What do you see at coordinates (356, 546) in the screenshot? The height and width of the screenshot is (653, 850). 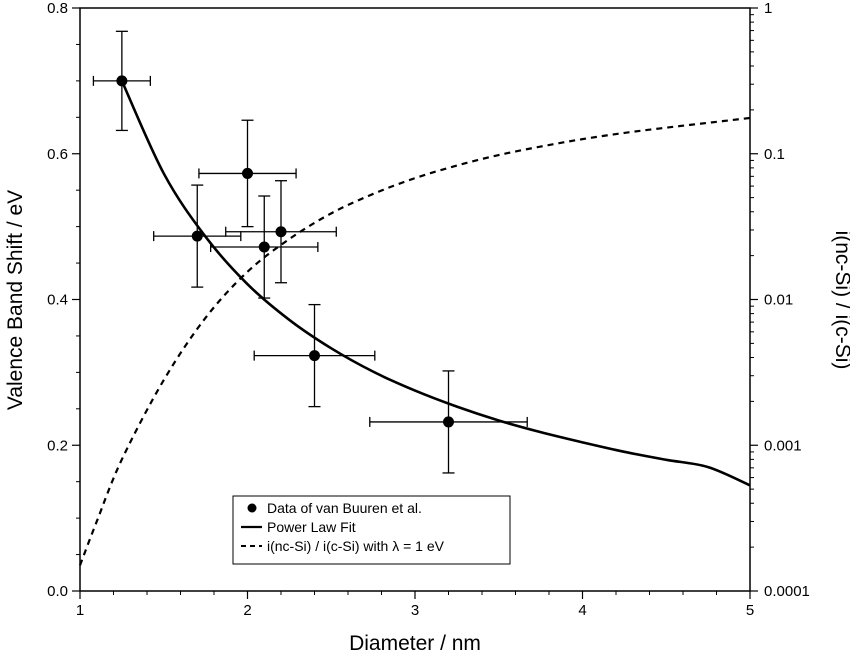 I see `legend-label-ratio: i(nc-Si) / i(c-Si) with λ = 1 eV` at bounding box center [356, 546].